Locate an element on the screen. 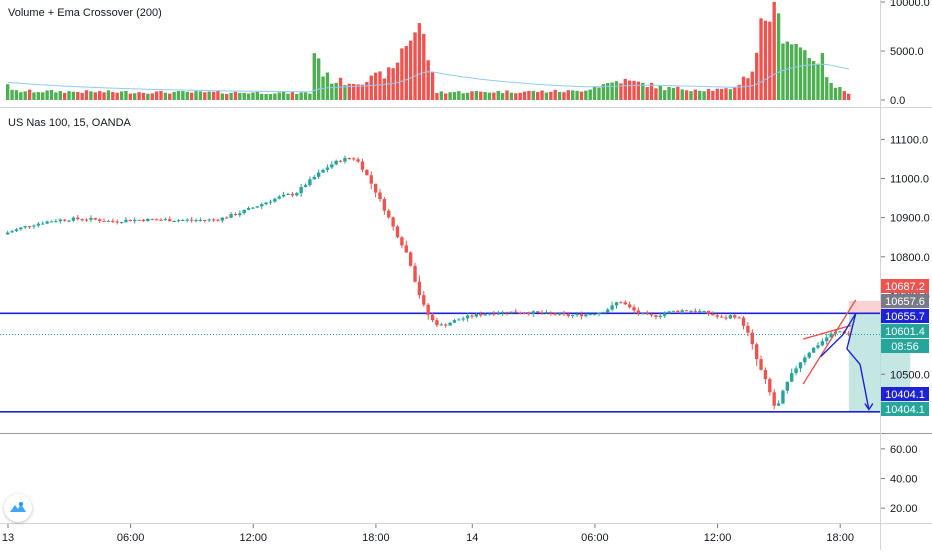 Image resolution: width=932 pixels, height=555 pixels. drawing-tools is located at coordinates (838, 355).